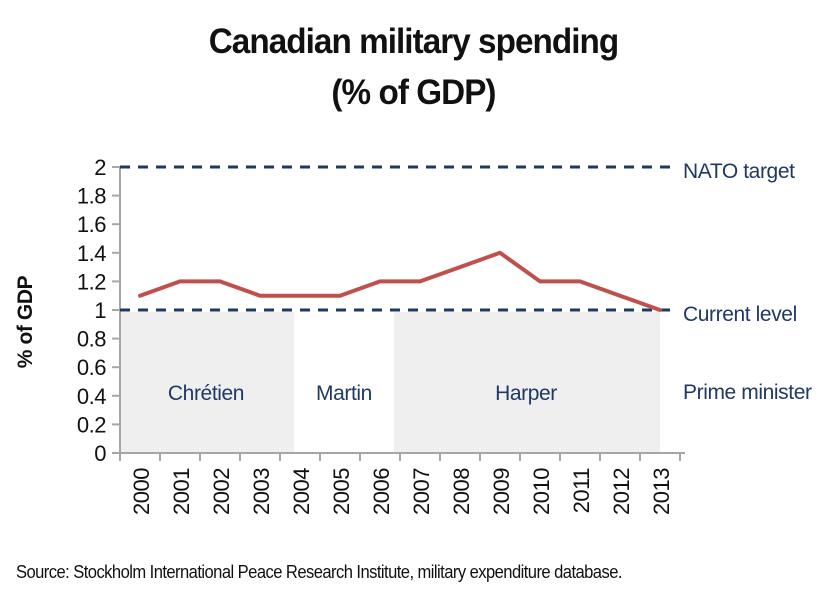 The height and width of the screenshot is (596, 827). What do you see at coordinates (91, 224) in the screenshot?
I see `y-tick-label: 1.6` at bounding box center [91, 224].